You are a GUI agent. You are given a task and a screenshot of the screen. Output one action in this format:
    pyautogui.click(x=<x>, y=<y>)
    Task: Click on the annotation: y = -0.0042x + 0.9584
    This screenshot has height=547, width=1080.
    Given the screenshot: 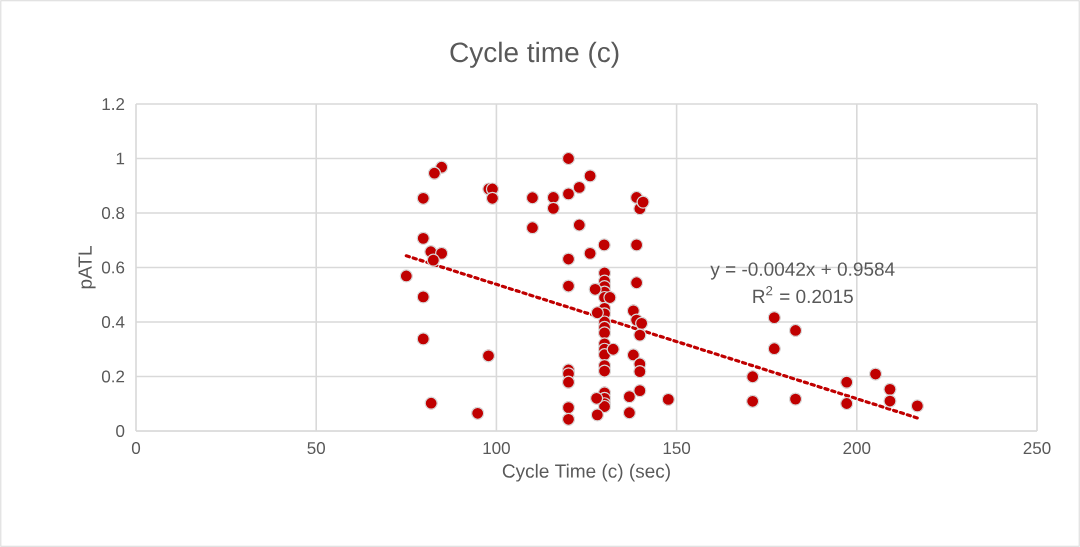 What is the action you would take?
    pyautogui.click(x=802, y=271)
    